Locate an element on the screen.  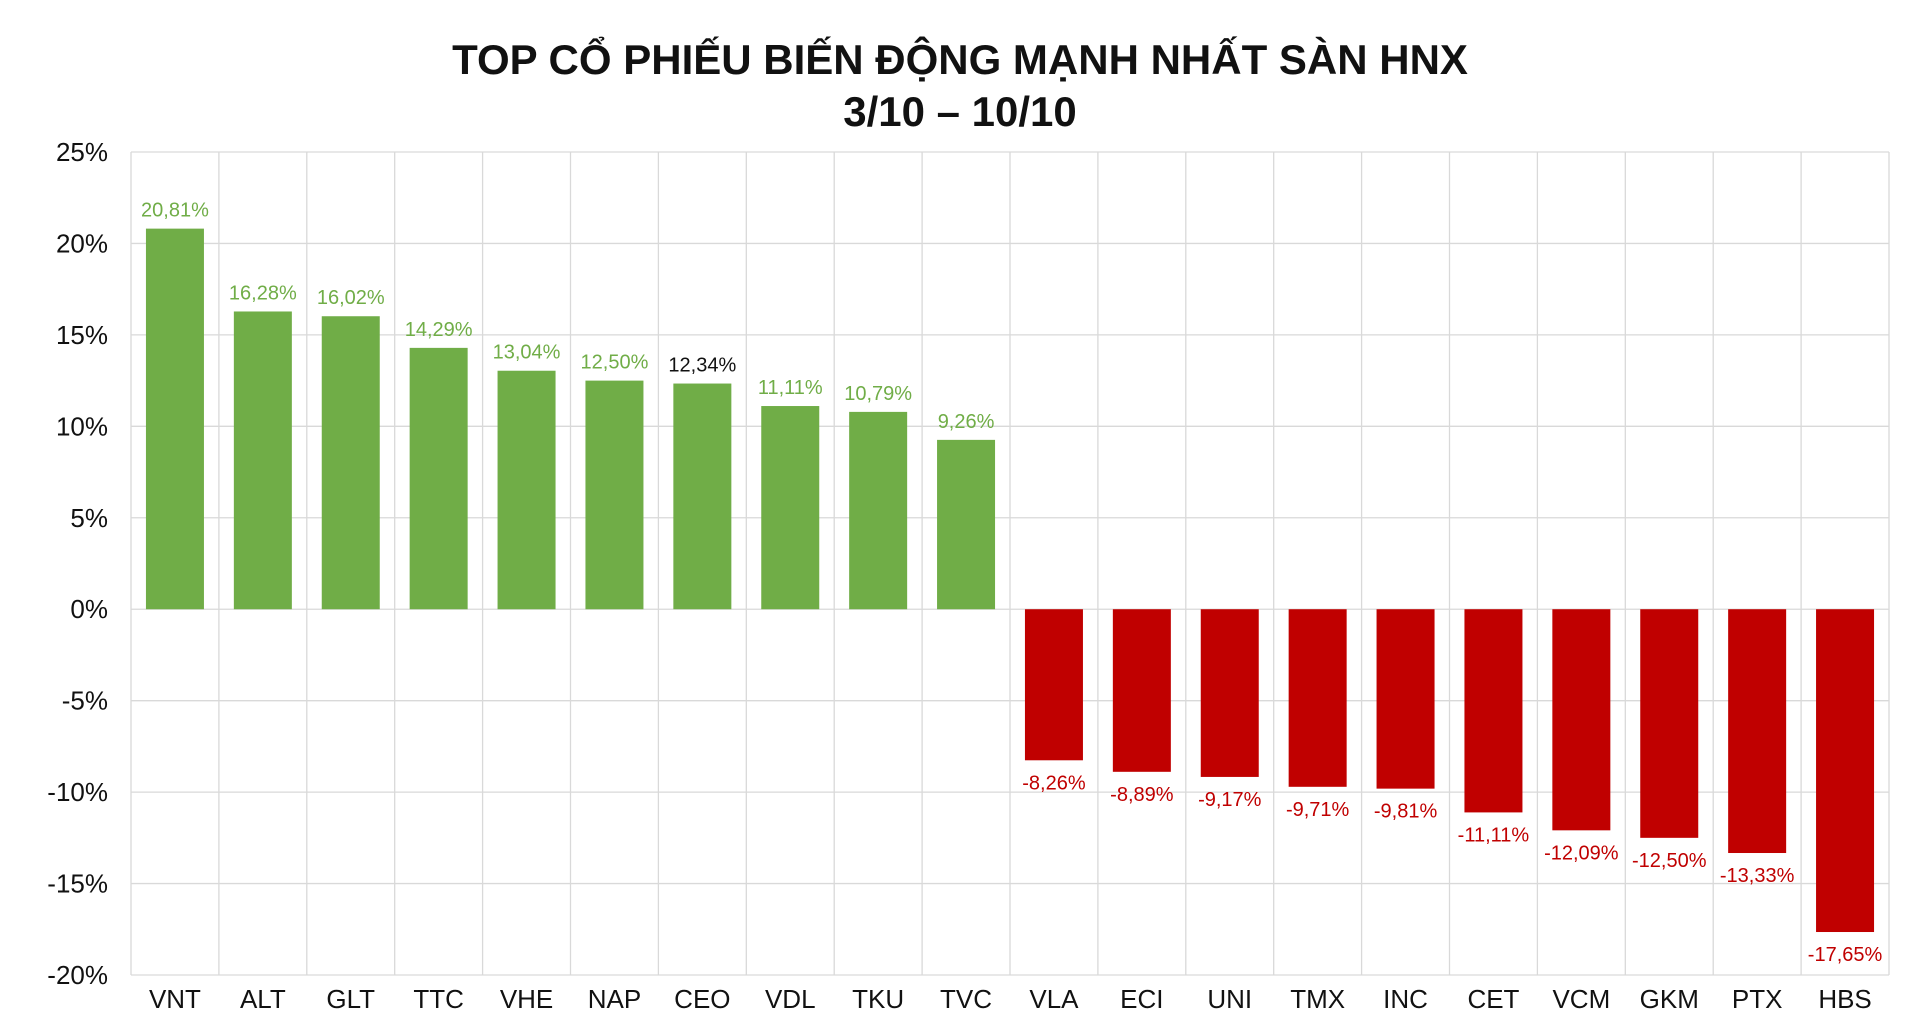
y-tick-label: 5% is located at coordinates (89, 518).